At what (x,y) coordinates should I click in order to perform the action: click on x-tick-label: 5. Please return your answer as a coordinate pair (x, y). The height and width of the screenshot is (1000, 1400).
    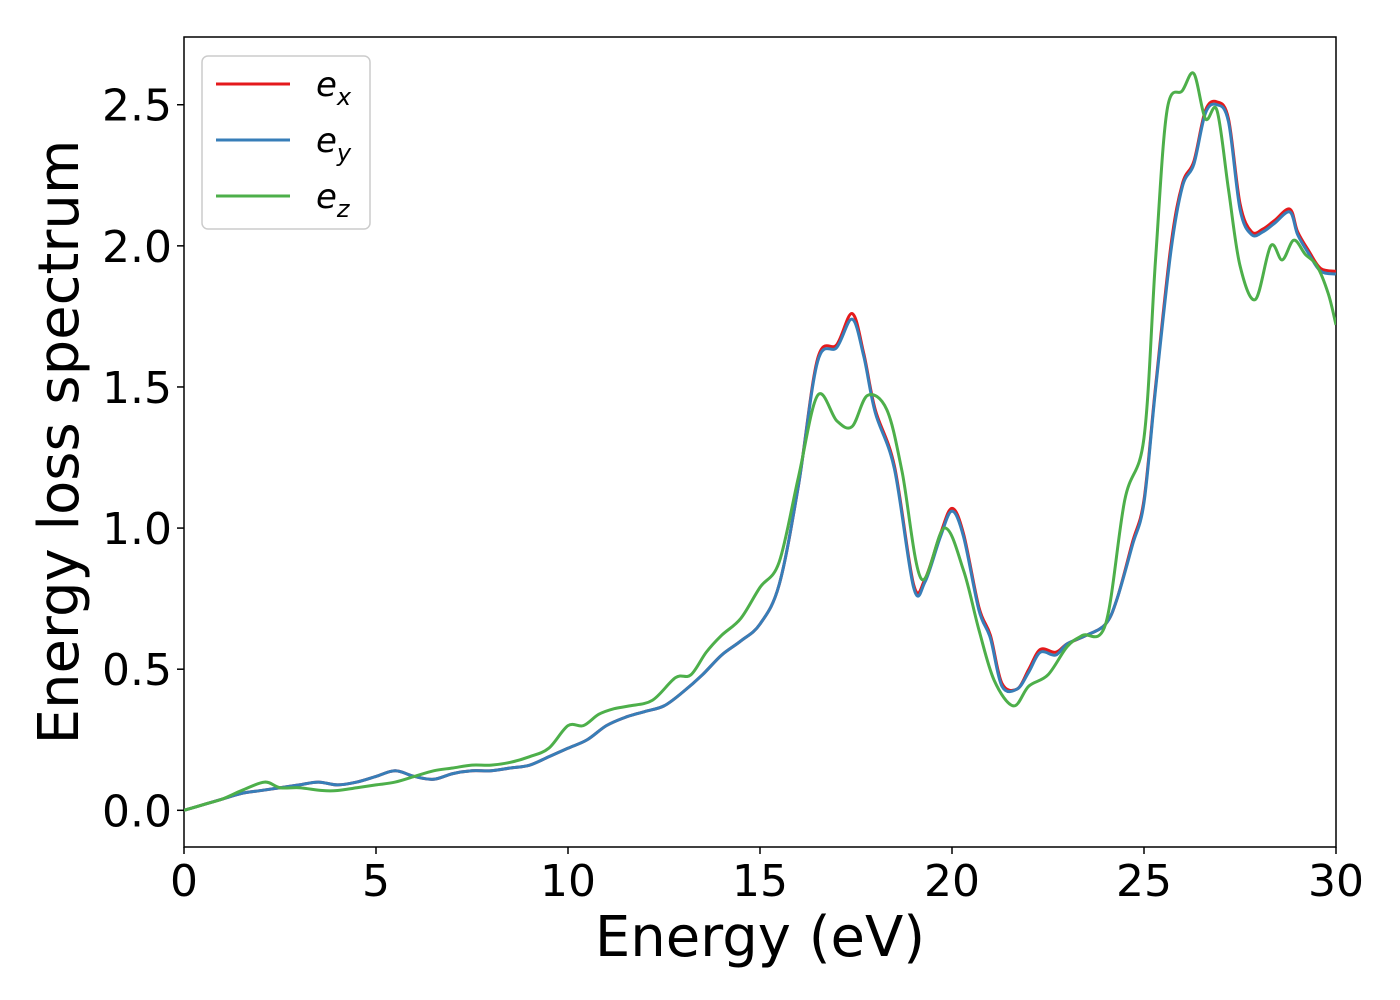
    Looking at the image, I should click on (376, 881).